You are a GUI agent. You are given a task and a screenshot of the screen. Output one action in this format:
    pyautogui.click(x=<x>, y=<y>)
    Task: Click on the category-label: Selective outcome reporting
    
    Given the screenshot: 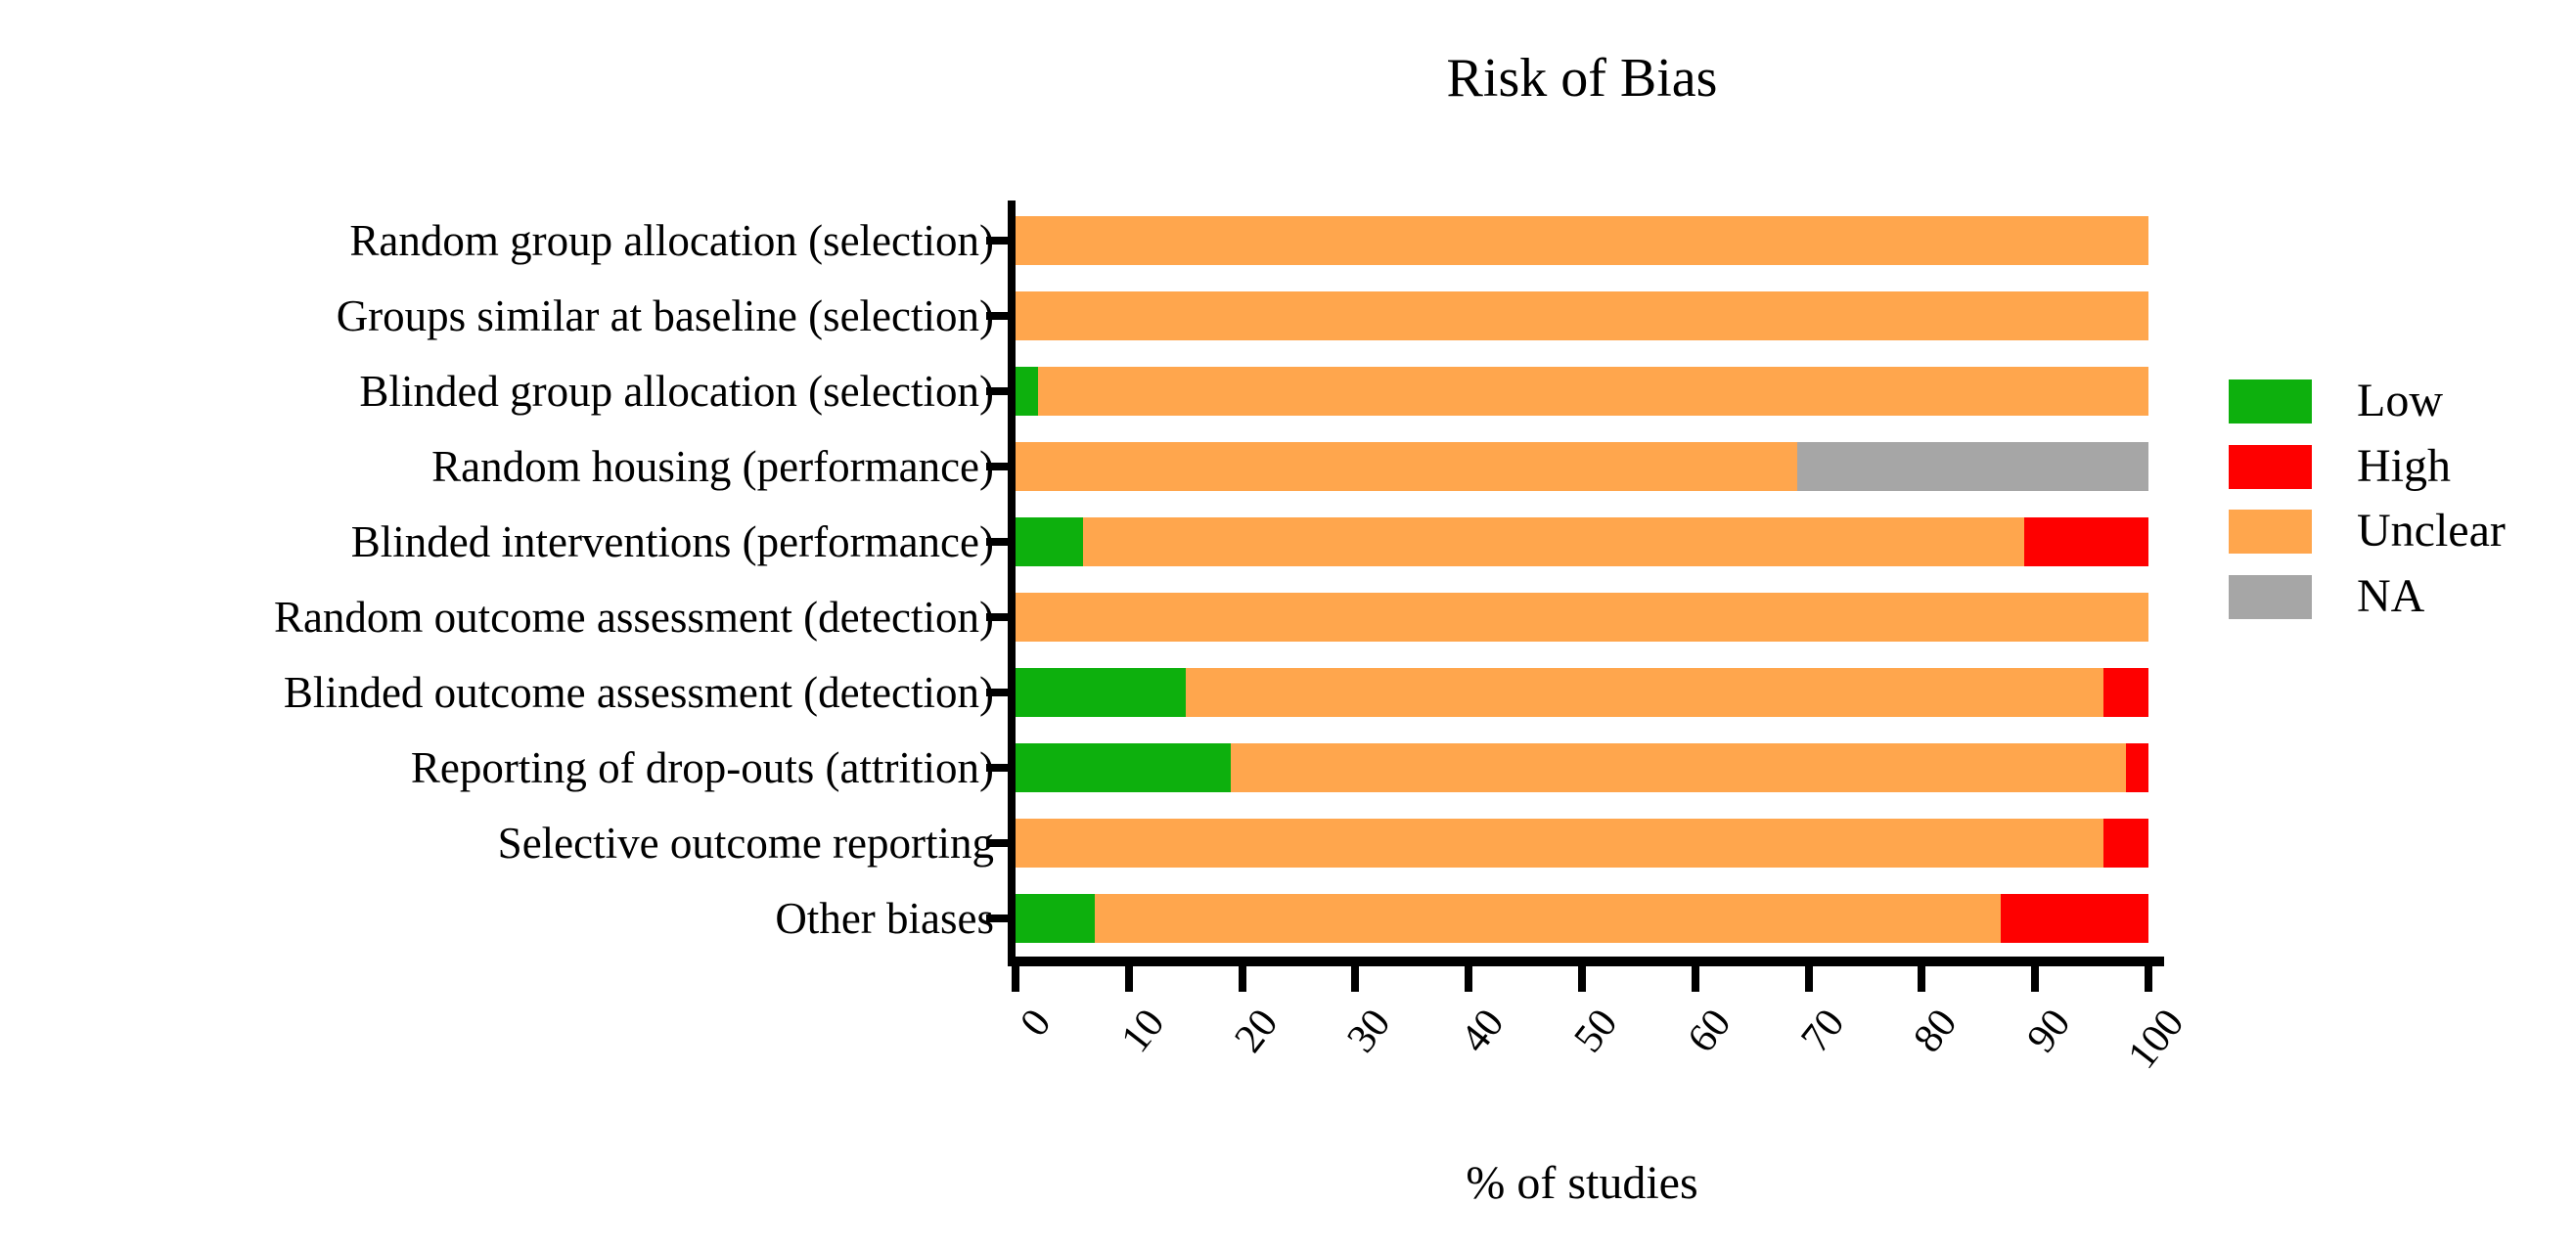 What is the action you would take?
    pyautogui.click(x=745, y=843)
    